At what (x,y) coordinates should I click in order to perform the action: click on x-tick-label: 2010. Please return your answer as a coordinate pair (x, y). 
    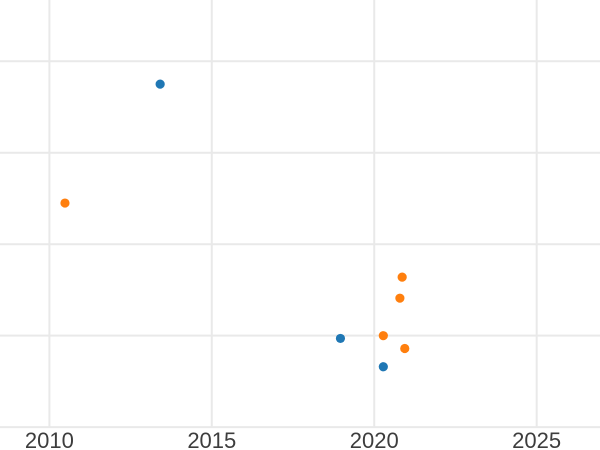
    Looking at the image, I should click on (49, 439).